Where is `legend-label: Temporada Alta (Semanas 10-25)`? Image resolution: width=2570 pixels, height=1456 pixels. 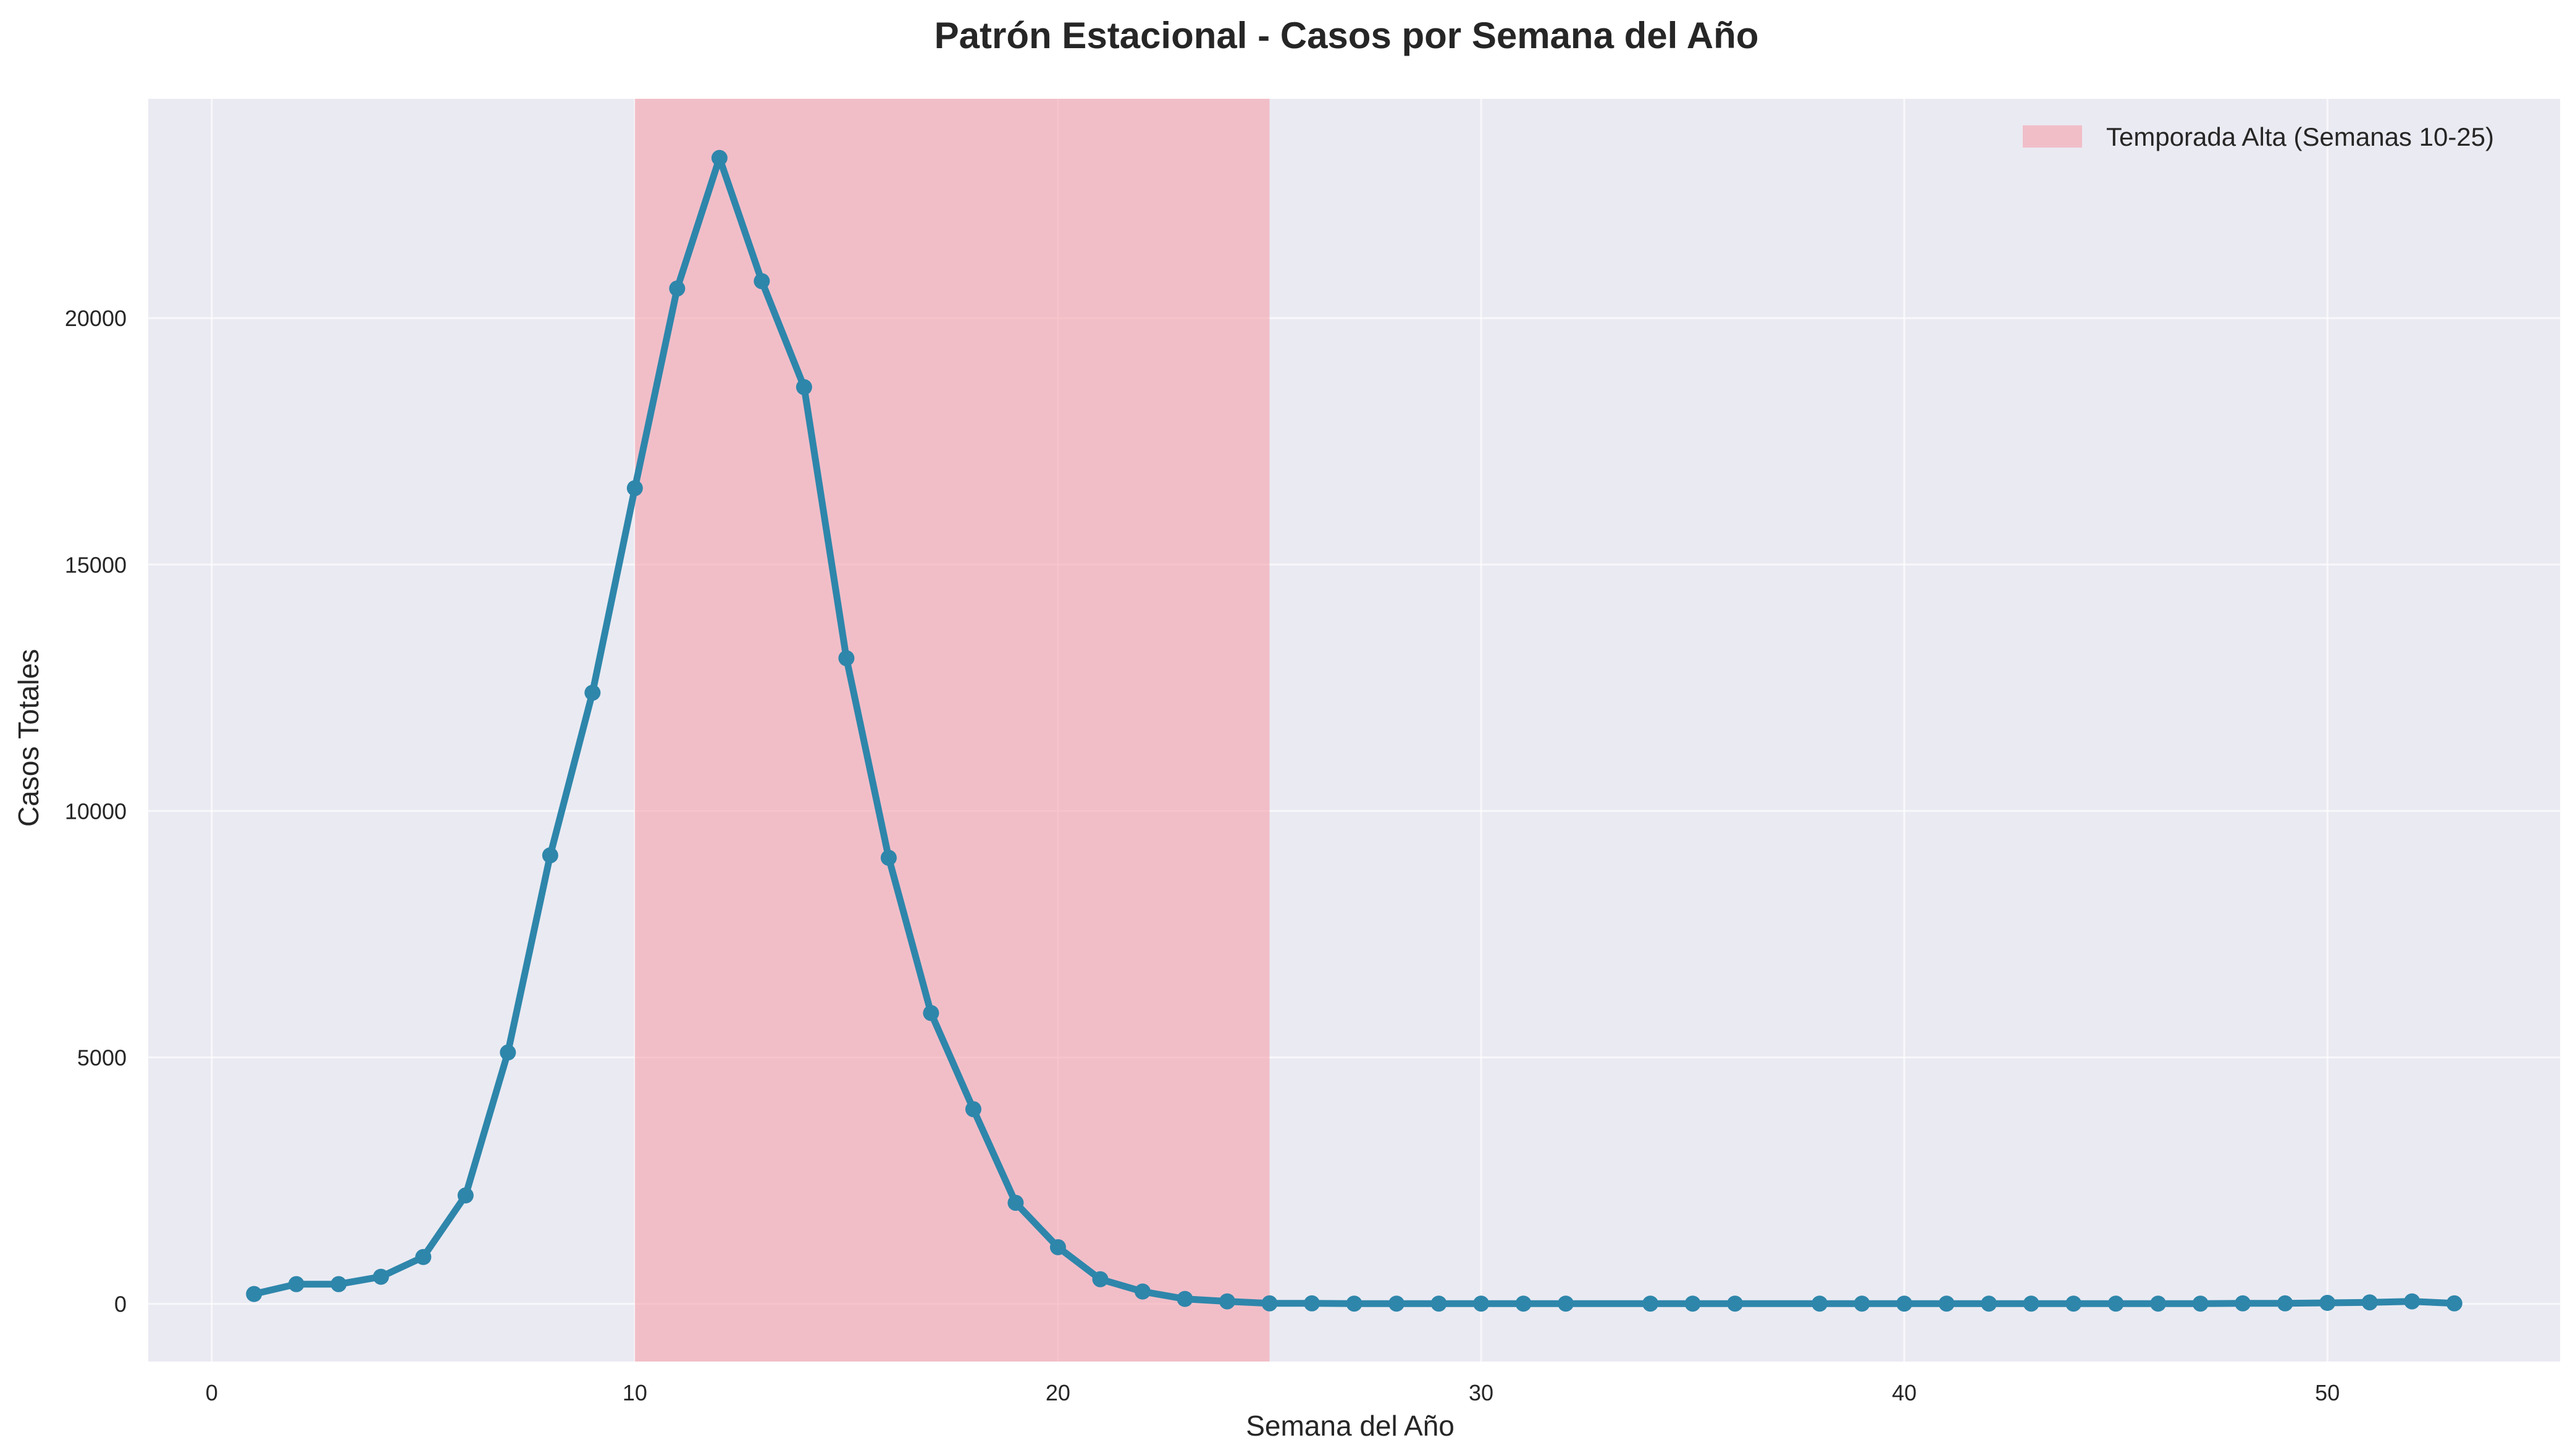
legend-label: Temporada Alta (Semanas 10-25) is located at coordinates (2300, 136).